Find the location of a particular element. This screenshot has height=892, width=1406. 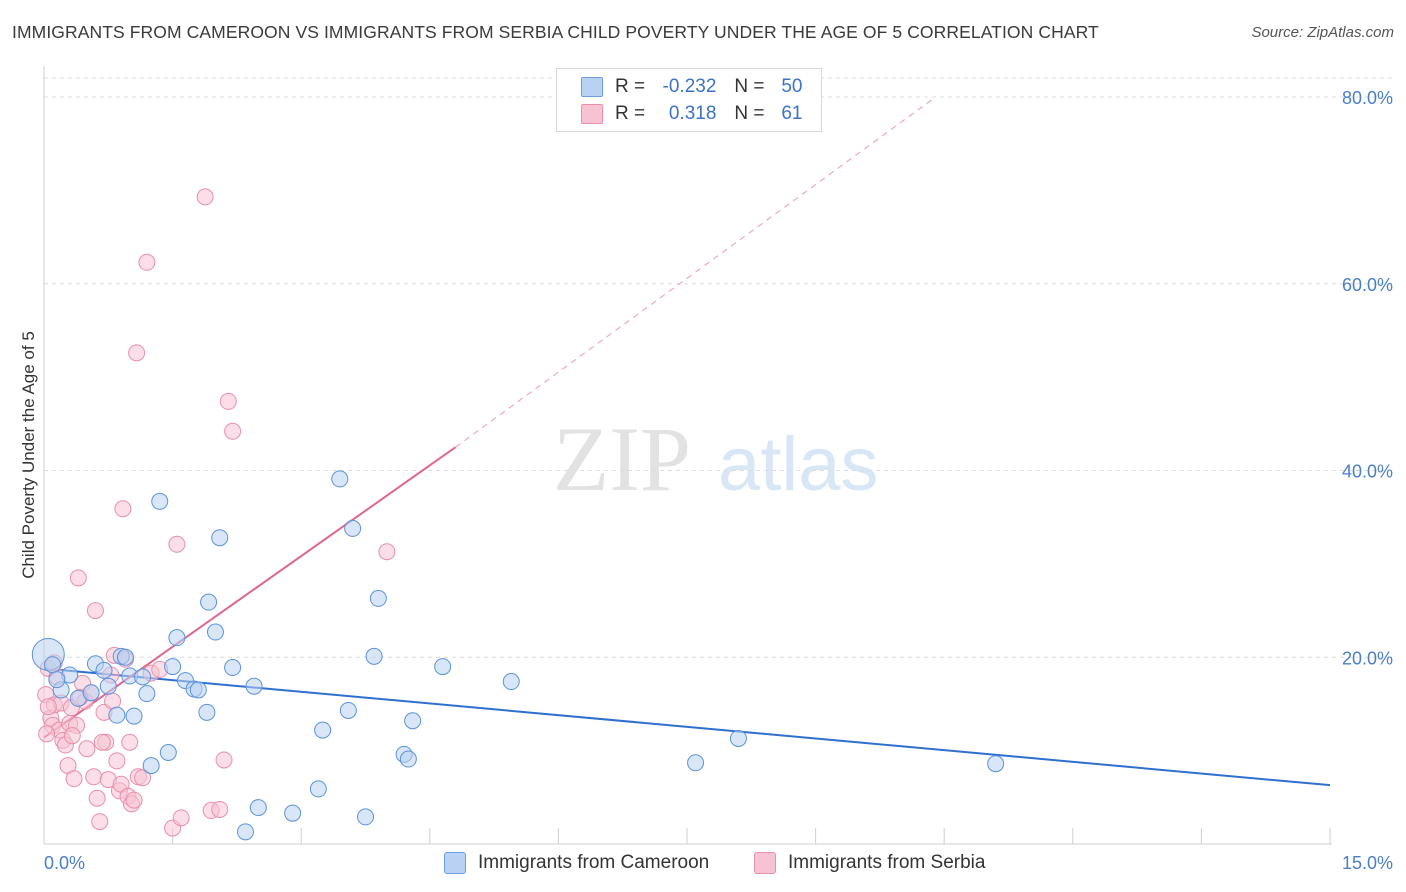

legend-row-serbia: R = 0.318 N = 61 is located at coordinates (692, 114).